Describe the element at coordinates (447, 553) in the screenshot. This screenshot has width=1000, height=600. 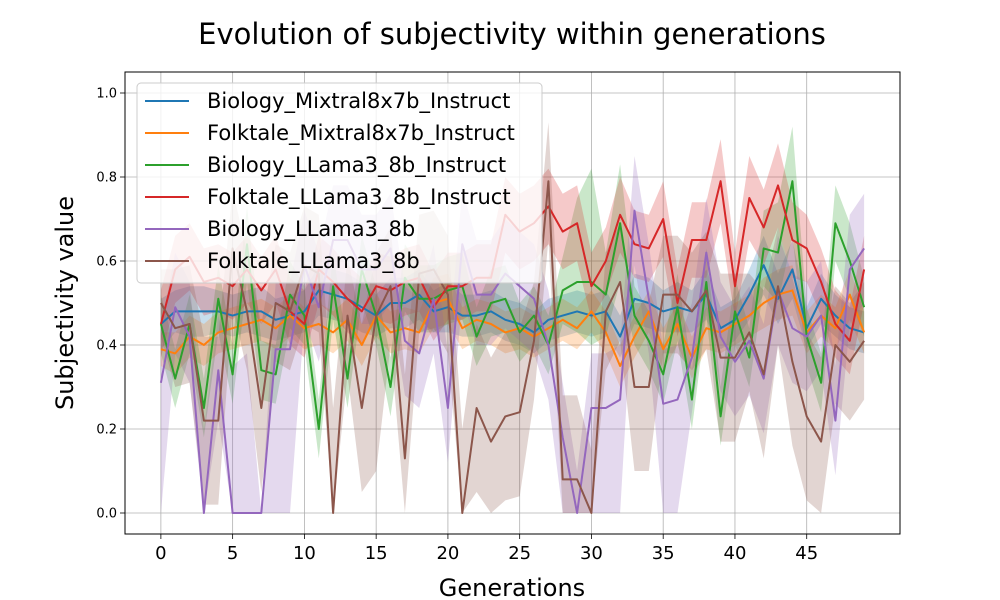
I see `x-tick-label: 20` at that location.